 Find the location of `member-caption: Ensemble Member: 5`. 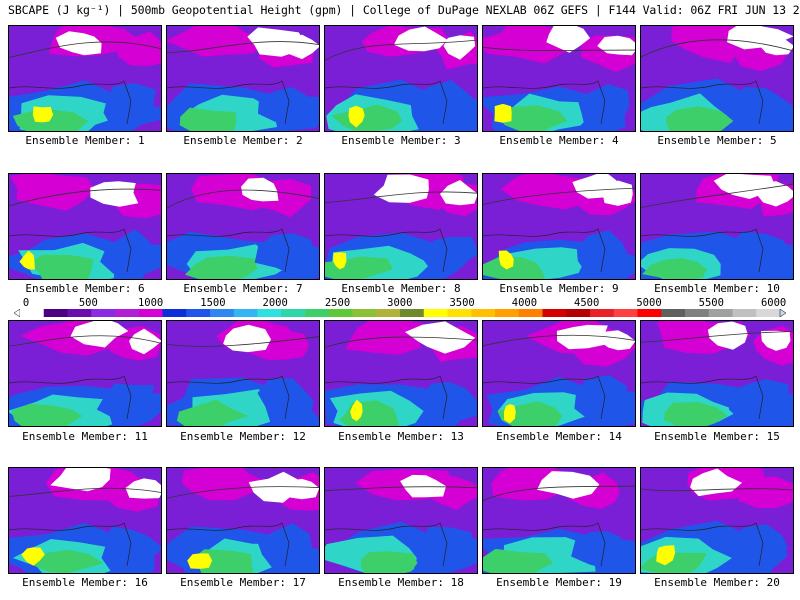

member-caption: Ensemble Member: 5 is located at coordinates (717, 140).